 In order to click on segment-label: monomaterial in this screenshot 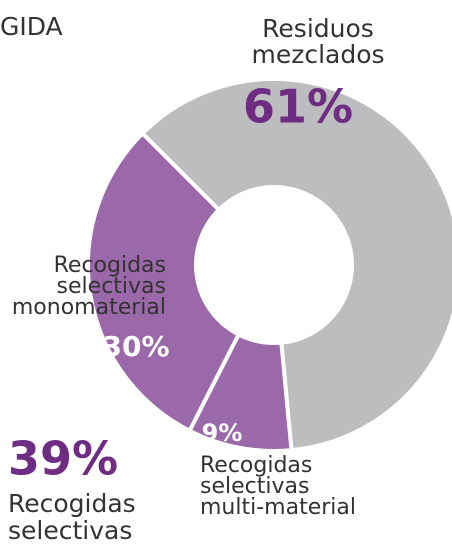, I will do `click(89, 307)`.